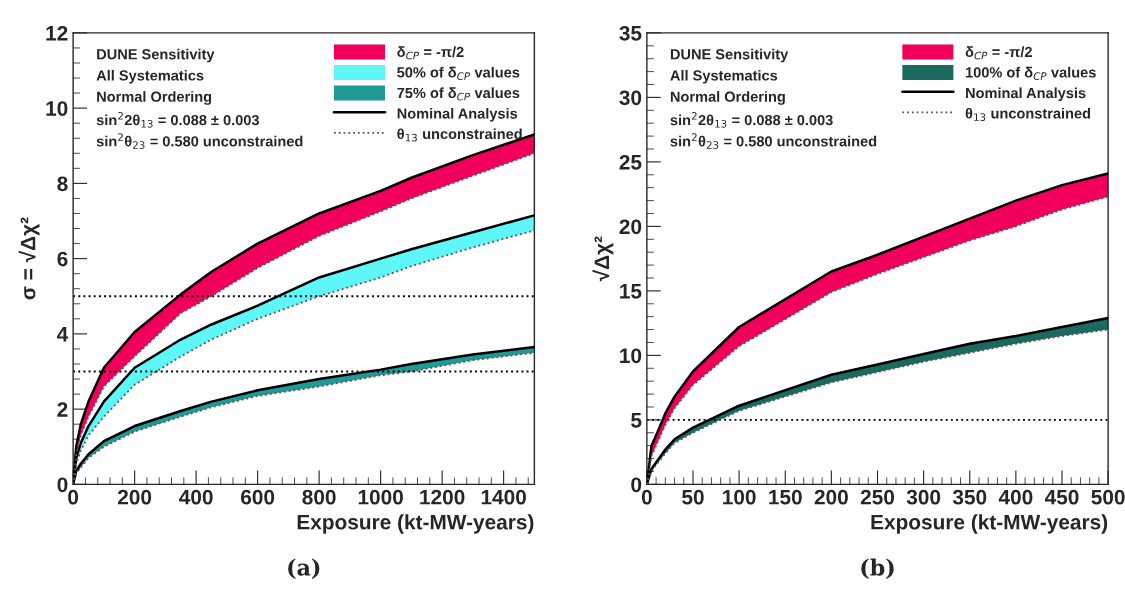 The height and width of the screenshot is (598, 1125). I want to click on legend-label: 75% of δ$_{CP}$ values, so click(458, 94).